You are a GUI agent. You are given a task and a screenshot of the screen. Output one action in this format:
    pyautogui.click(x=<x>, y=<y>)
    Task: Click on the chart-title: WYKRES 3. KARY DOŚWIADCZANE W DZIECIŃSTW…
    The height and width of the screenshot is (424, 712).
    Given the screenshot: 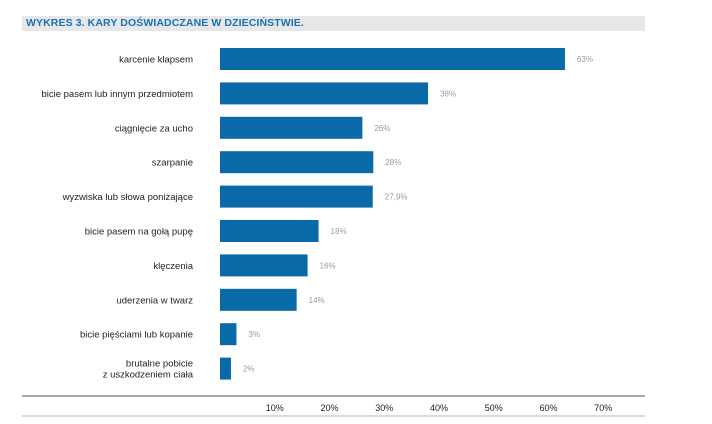 What is the action you would take?
    pyautogui.click(x=165, y=23)
    